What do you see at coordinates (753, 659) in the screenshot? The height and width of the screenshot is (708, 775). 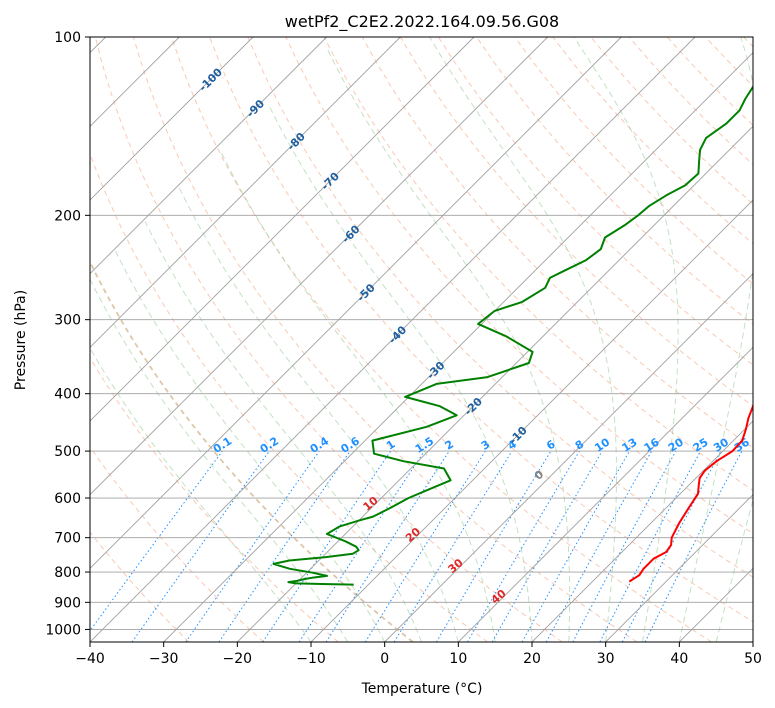 I see `x-tick-label: 50` at bounding box center [753, 659].